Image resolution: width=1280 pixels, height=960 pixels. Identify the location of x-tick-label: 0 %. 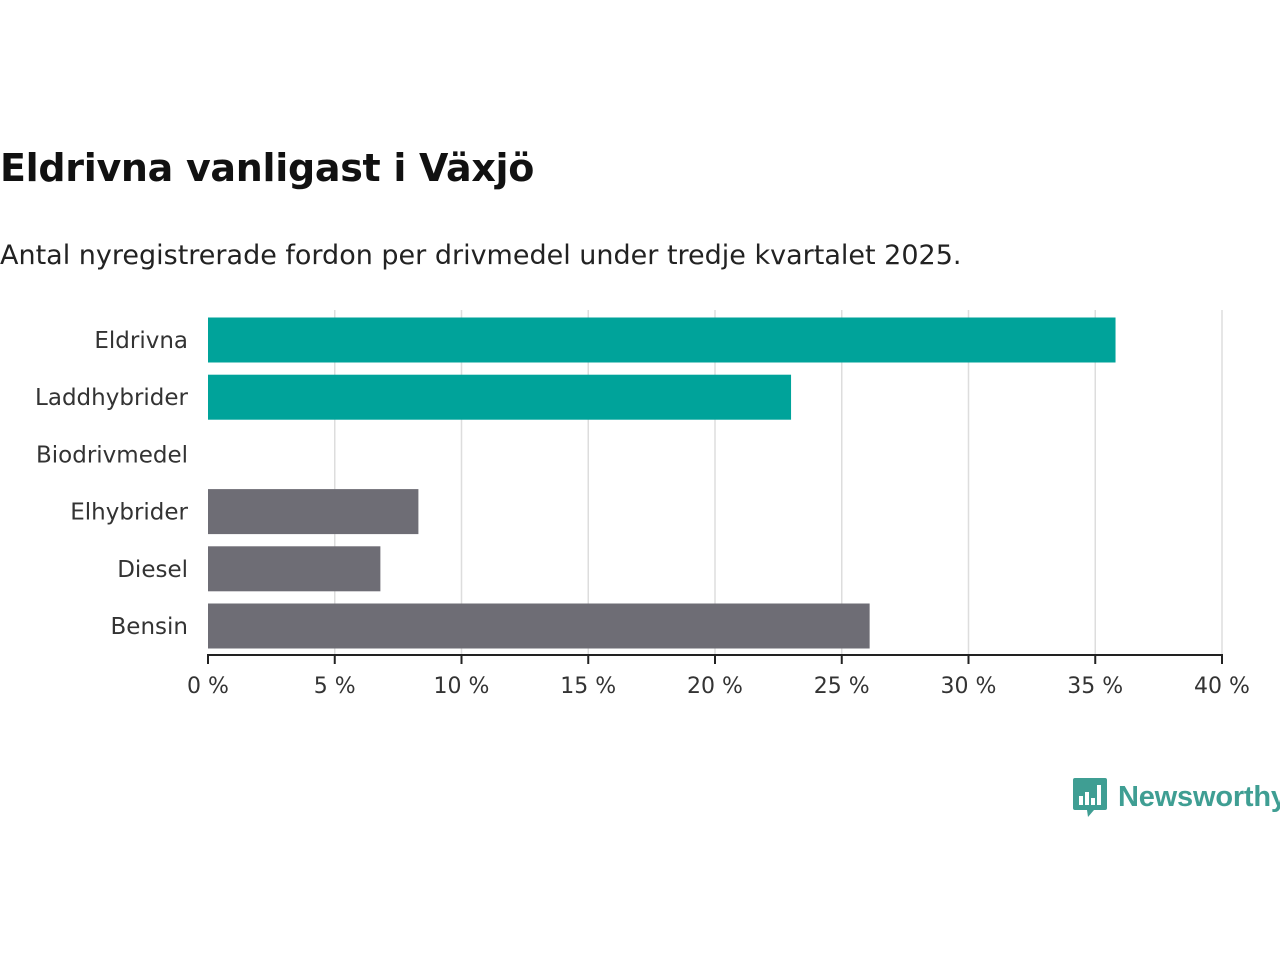
(208, 686).